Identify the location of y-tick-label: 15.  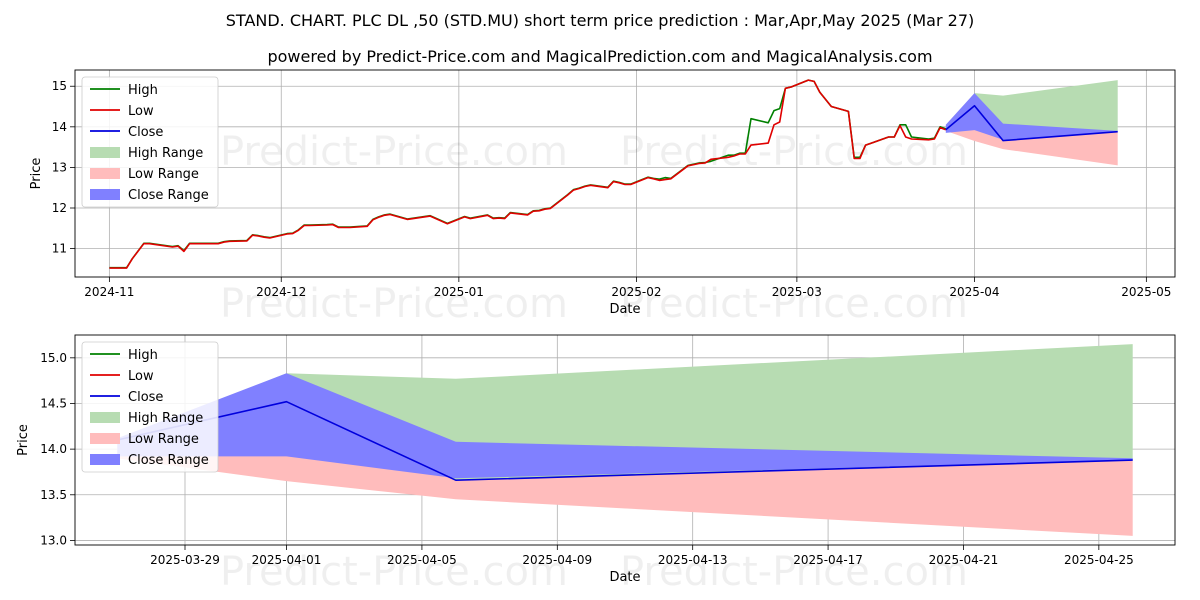
(59, 86).